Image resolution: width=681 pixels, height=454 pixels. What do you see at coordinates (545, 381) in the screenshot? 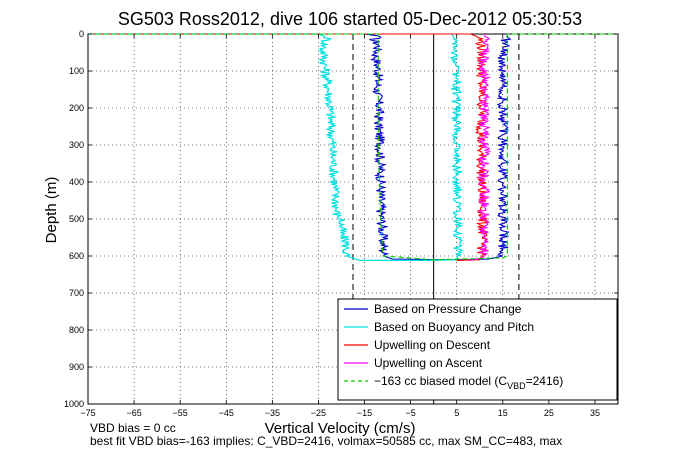
I see `legend-label-suffix: =2416)` at bounding box center [545, 381].